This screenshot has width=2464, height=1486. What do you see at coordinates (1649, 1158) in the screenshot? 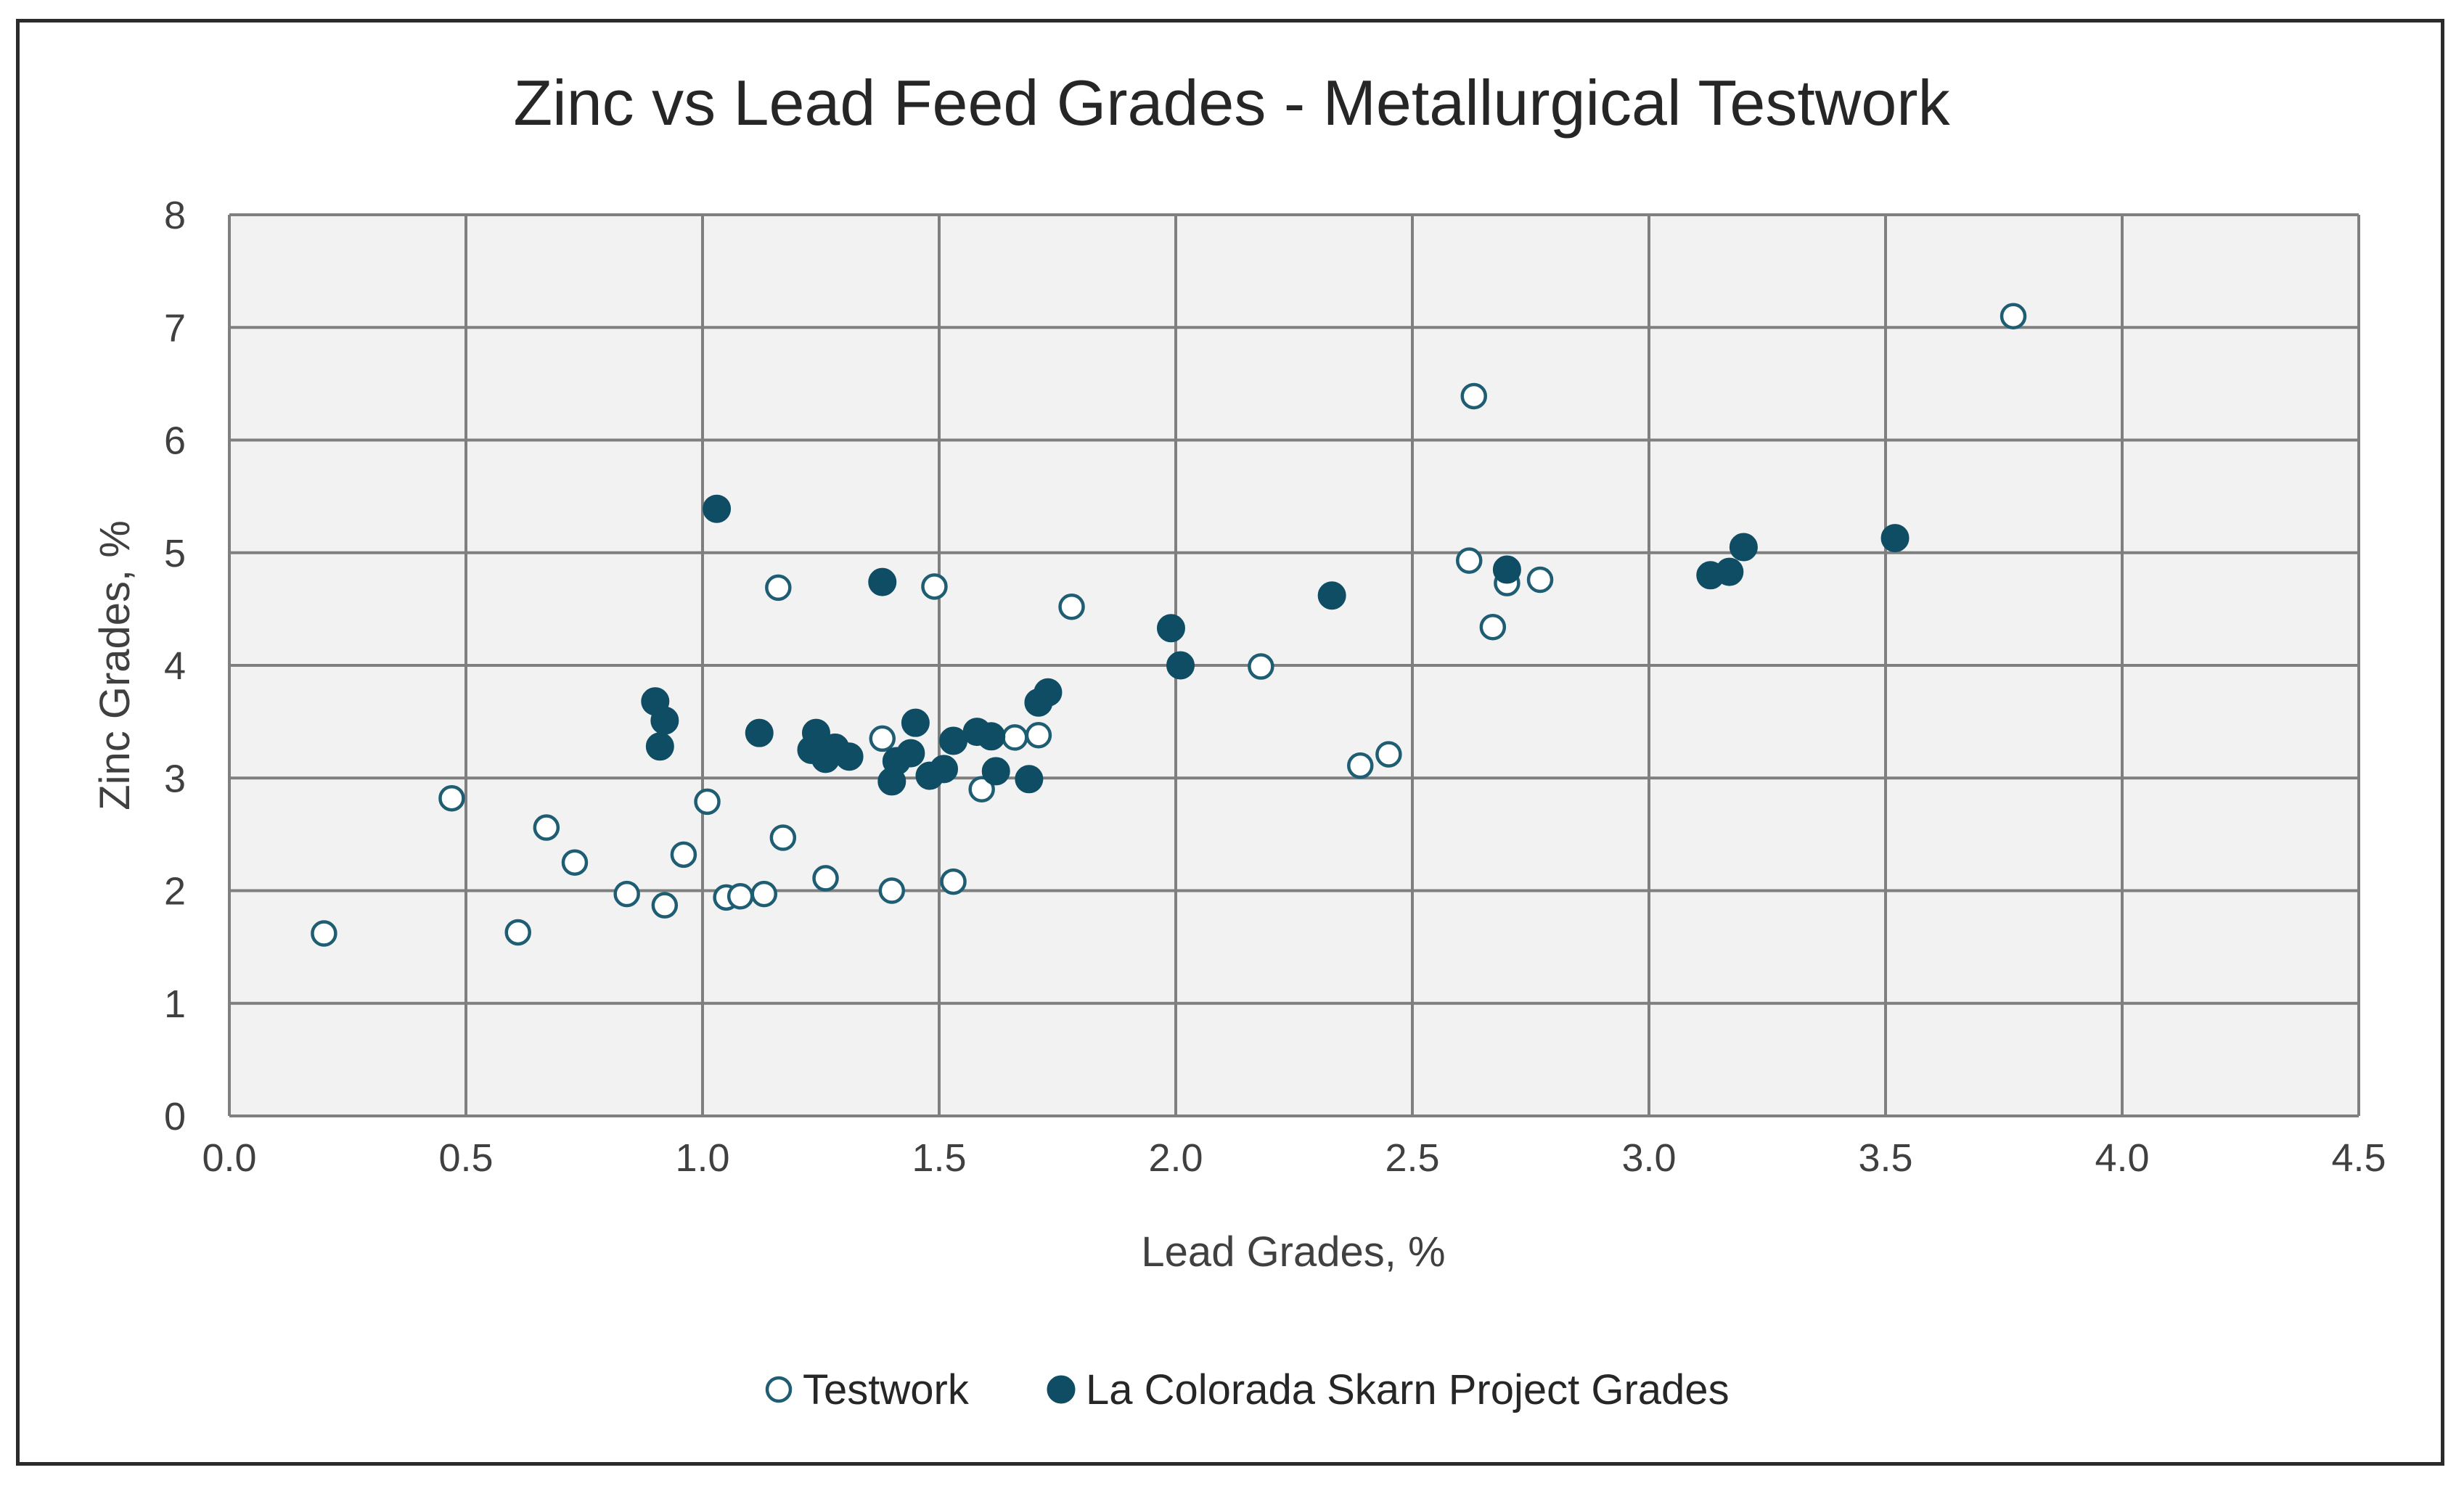
I see `x-tick-label: 3.0` at bounding box center [1649, 1158].